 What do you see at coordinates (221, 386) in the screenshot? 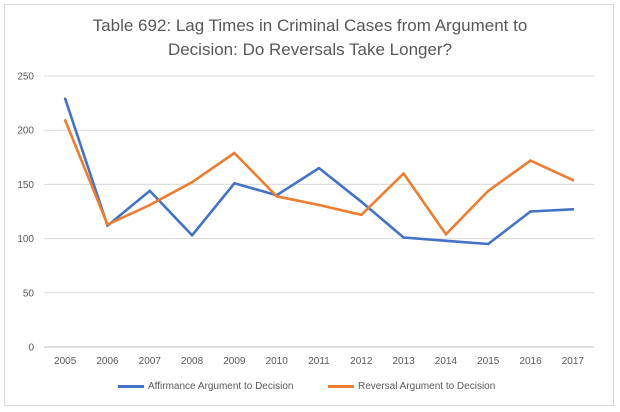
I see `legend-label: Affirmance Argument to Decision` at bounding box center [221, 386].